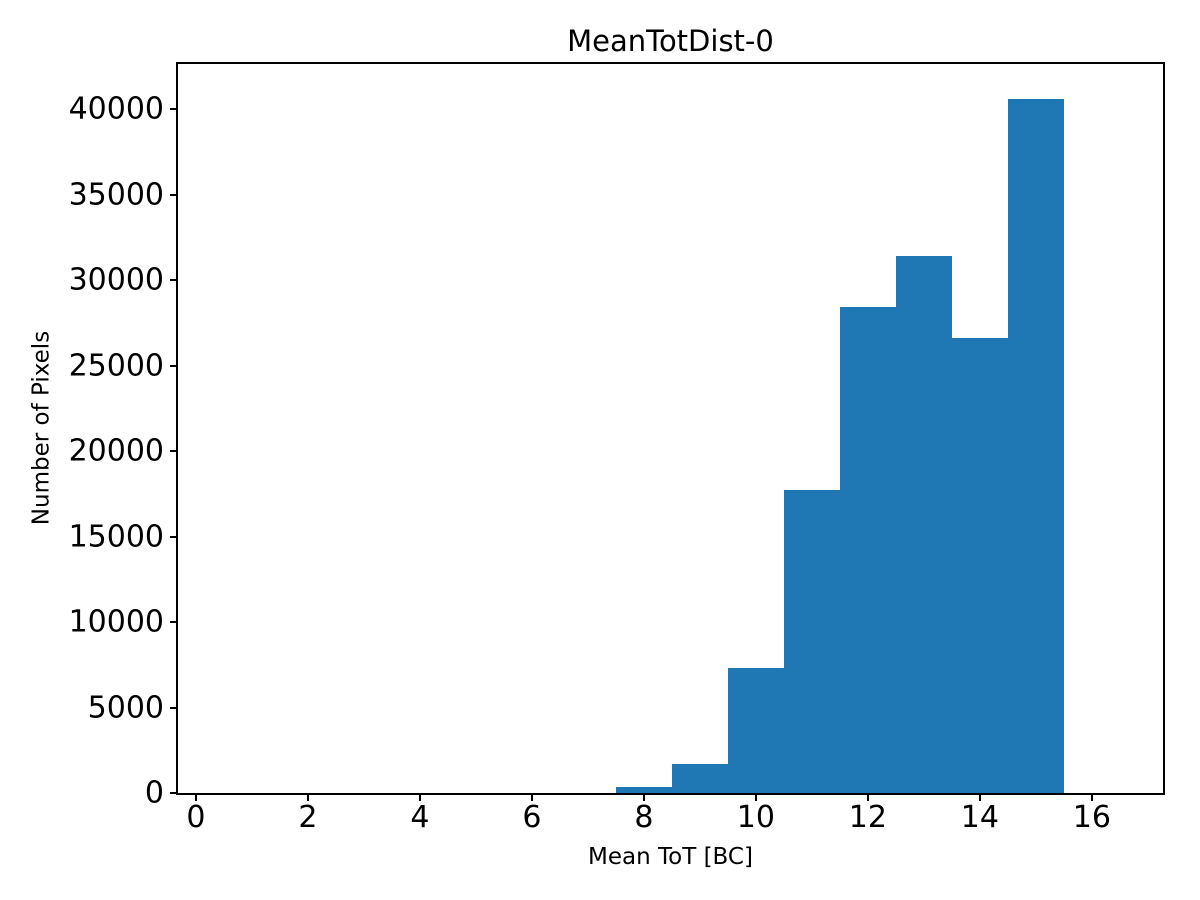  I want to click on y-tick-label: 40000, so click(116, 109).